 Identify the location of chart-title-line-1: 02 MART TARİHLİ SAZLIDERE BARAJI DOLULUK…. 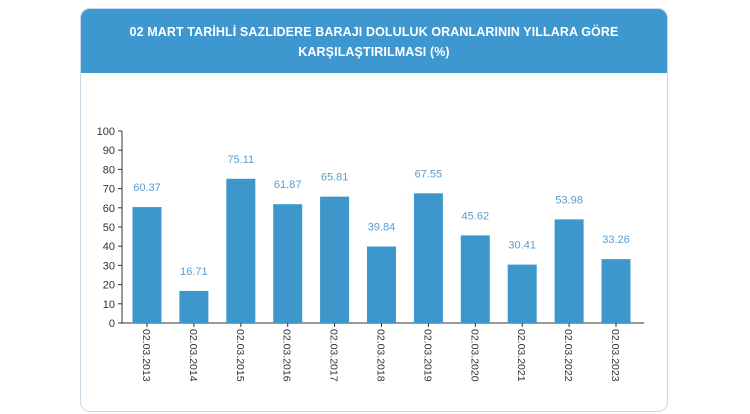
(374, 32).